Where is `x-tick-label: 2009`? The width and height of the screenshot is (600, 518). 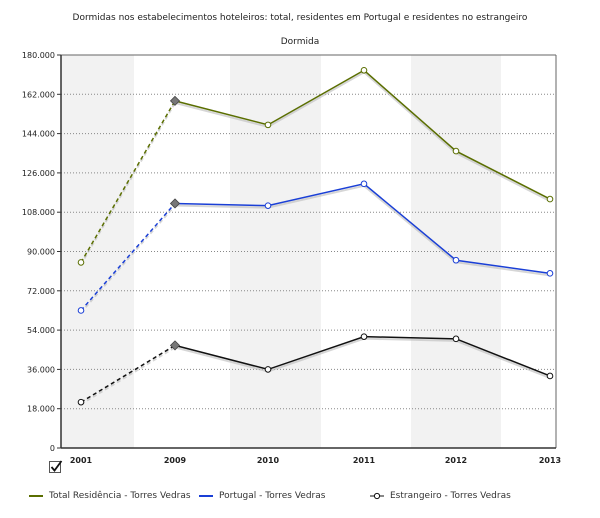
x-tick-label: 2009 is located at coordinates (175, 460).